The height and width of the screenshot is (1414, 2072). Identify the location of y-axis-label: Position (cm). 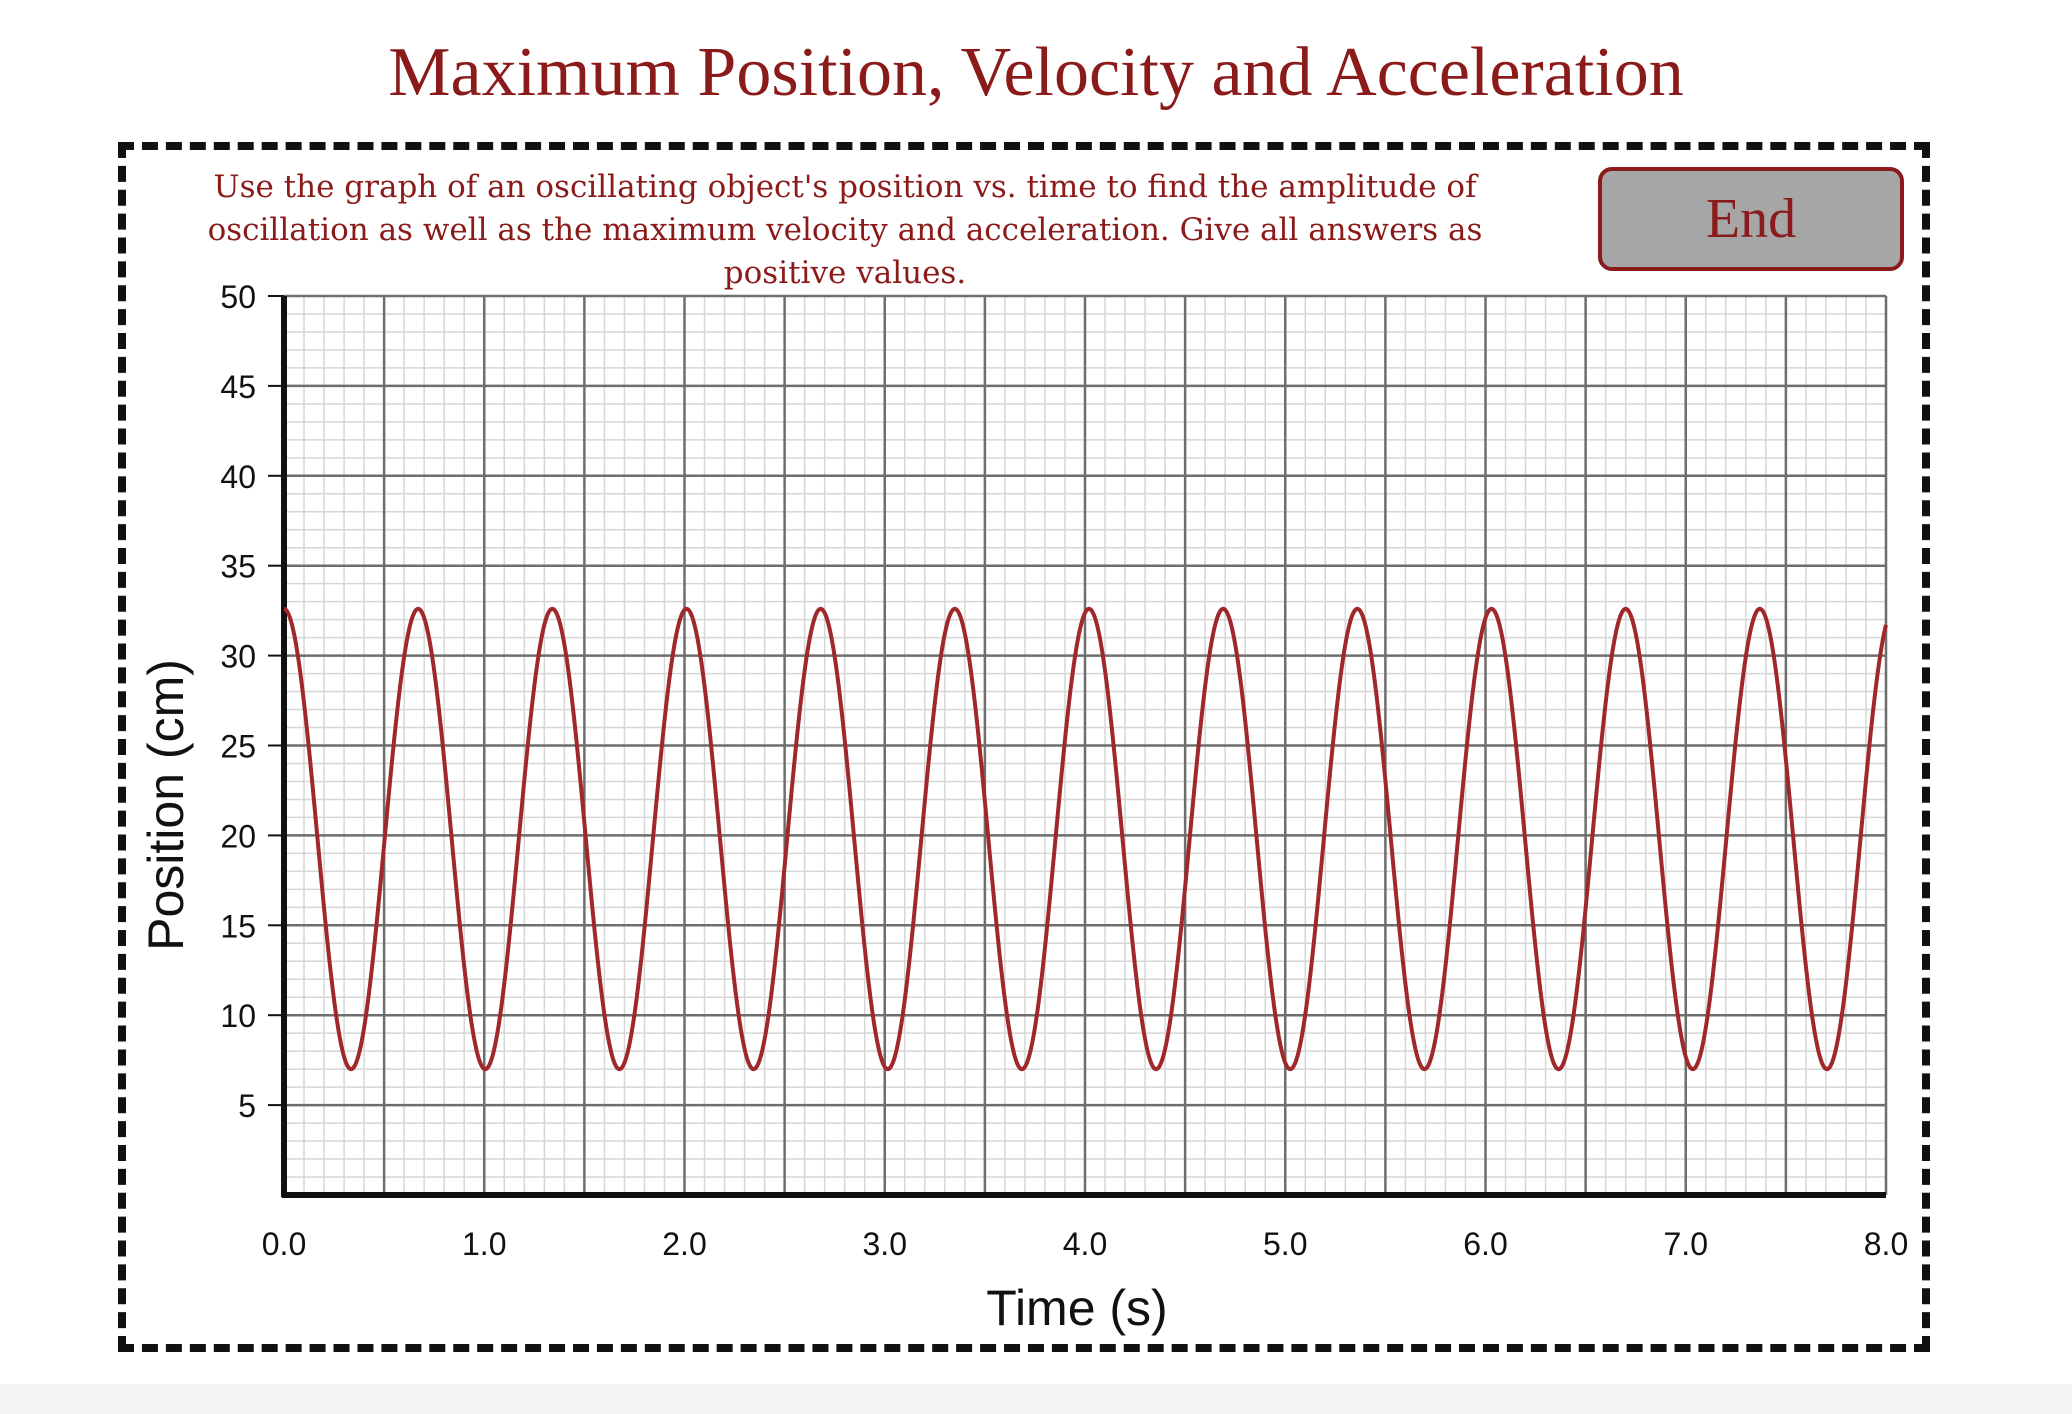
(166, 805).